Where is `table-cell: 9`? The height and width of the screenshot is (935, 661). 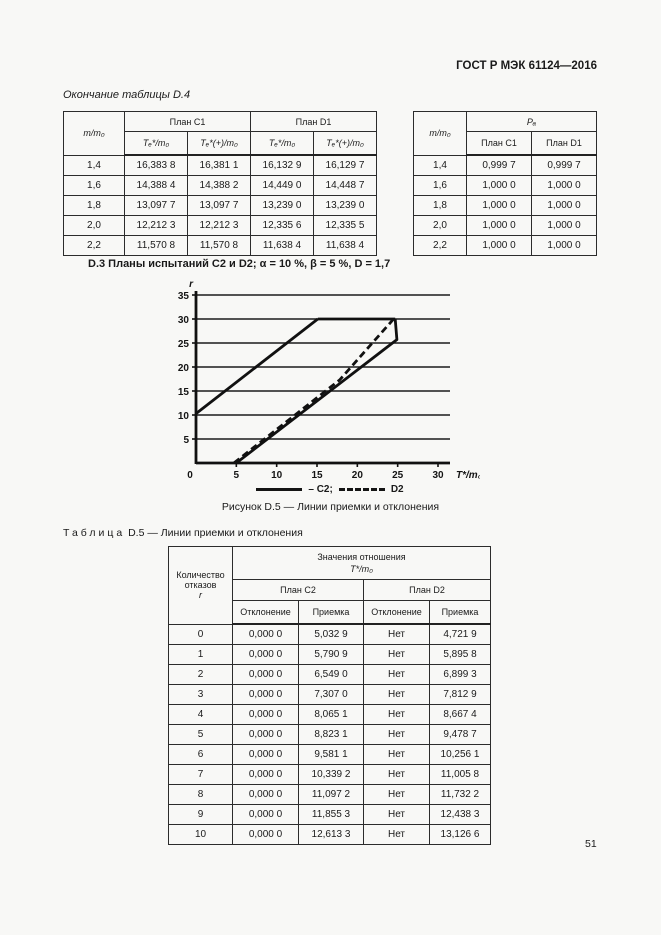
table-cell: 9 is located at coordinates (200, 814).